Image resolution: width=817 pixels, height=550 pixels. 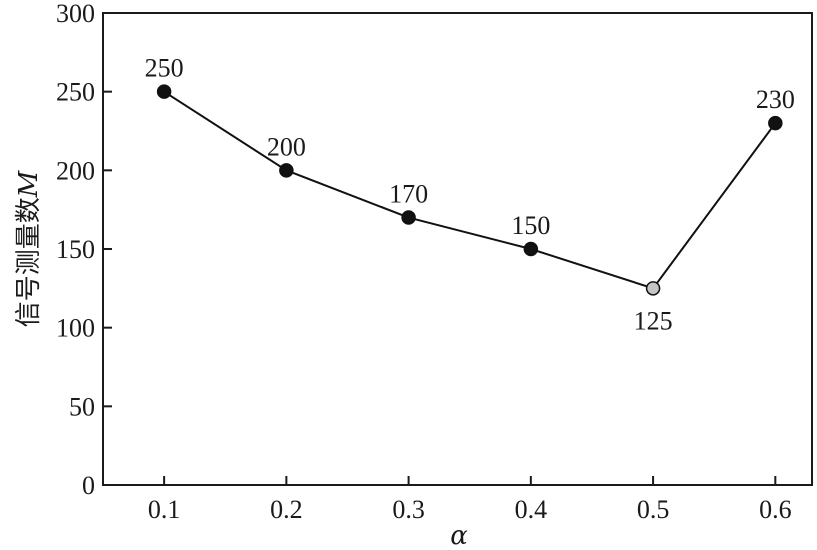 What do you see at coordinates (75, 328) in the screenshot?
I see `y-tick-label: 100` at bounding box center [75, 328].